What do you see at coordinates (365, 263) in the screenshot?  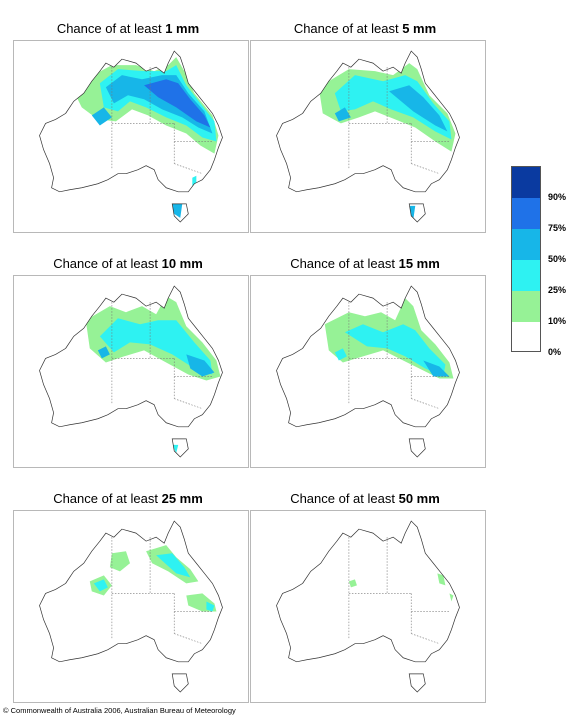 I see `panel-title-15mm: Chance of at least 15 mm` at bounding box center [365, 263].